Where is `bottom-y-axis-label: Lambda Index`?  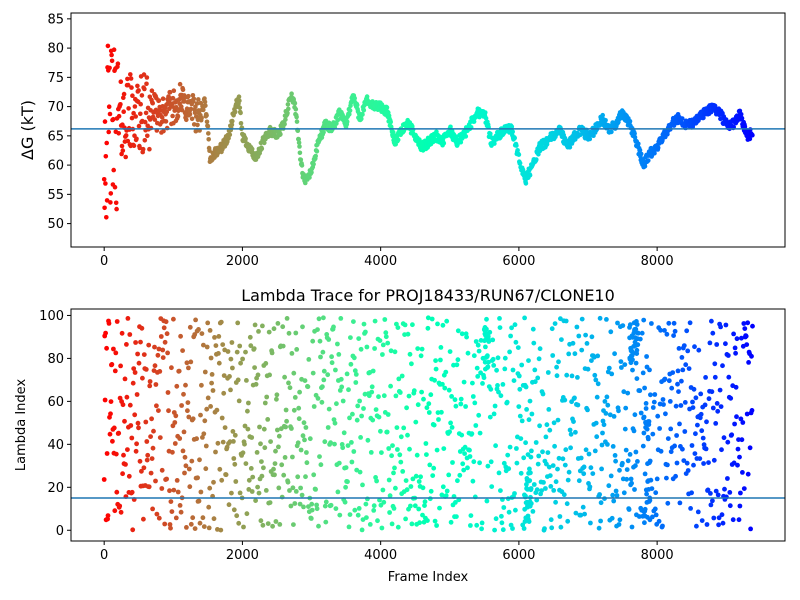 bottom-y-axis-label: Lambda Index is located at coordinates (21, 425).